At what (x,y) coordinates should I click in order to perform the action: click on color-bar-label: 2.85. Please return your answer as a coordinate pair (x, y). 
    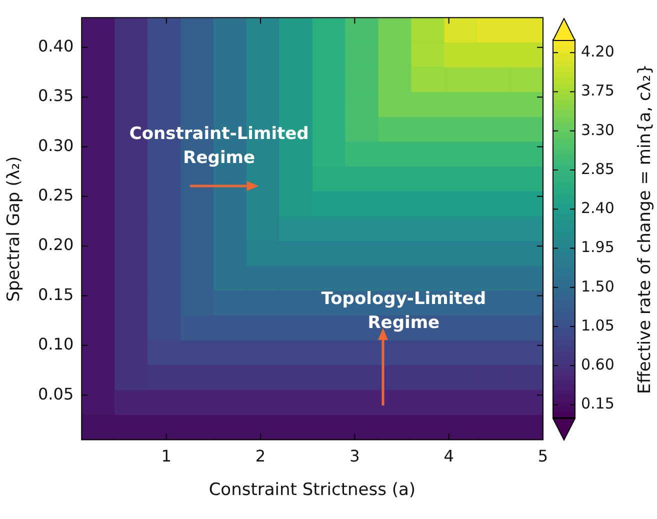
    Looking at the image, I should click on (597, 169).